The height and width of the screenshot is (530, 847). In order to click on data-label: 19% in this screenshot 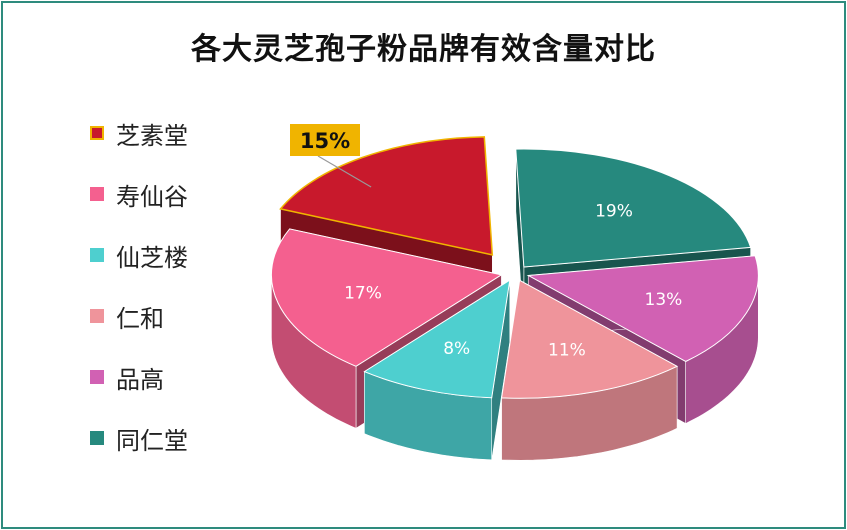, I will do `click(614, 211)`.